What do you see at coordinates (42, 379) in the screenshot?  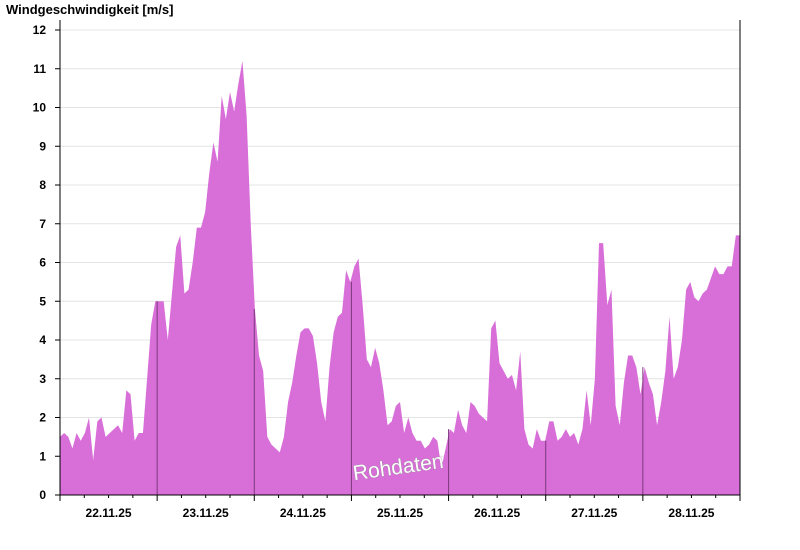 I see `y-tick-label: 3` at bounding box center [42, 379].